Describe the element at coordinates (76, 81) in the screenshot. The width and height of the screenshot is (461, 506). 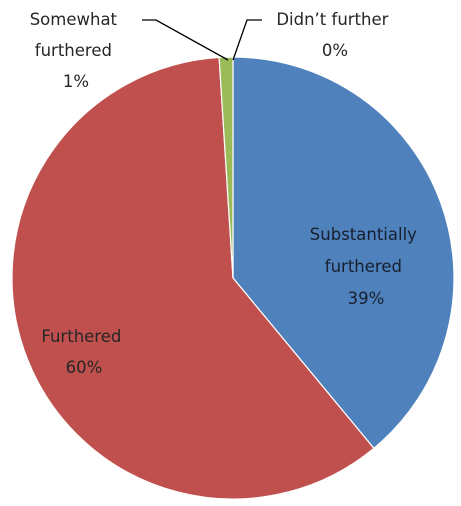
I see `data-label-value: 1%` at that location.